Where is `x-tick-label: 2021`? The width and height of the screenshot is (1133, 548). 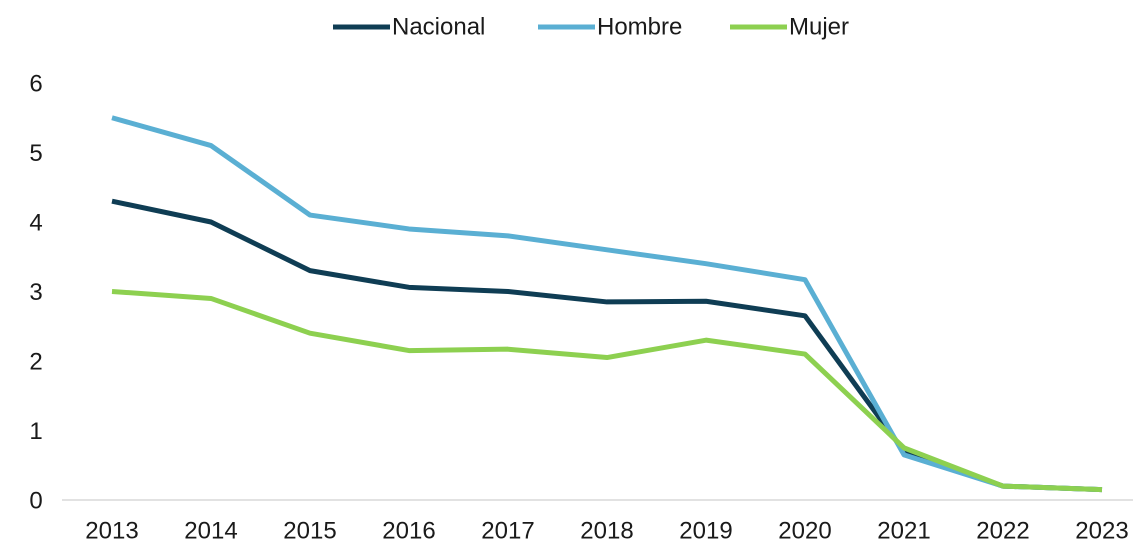
x-tick-label: 2021 is located at coordinates (903, 530).